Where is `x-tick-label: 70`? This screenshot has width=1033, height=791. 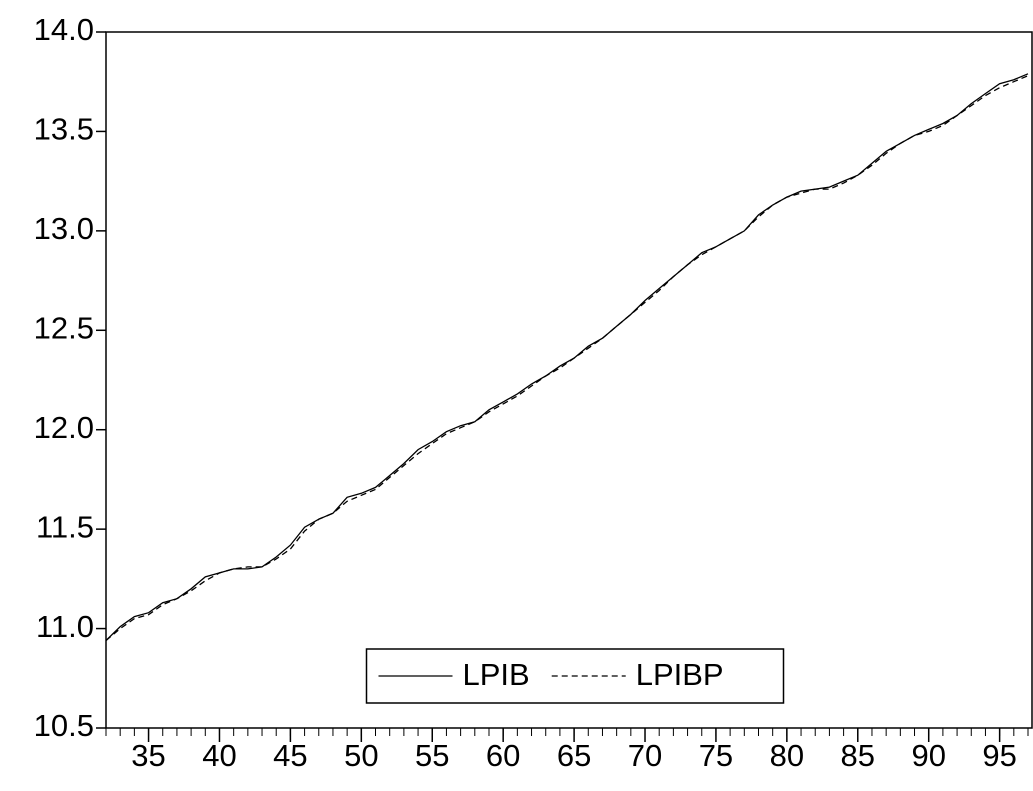 x-tick-label: 70 is located at coordinates (645, 755).